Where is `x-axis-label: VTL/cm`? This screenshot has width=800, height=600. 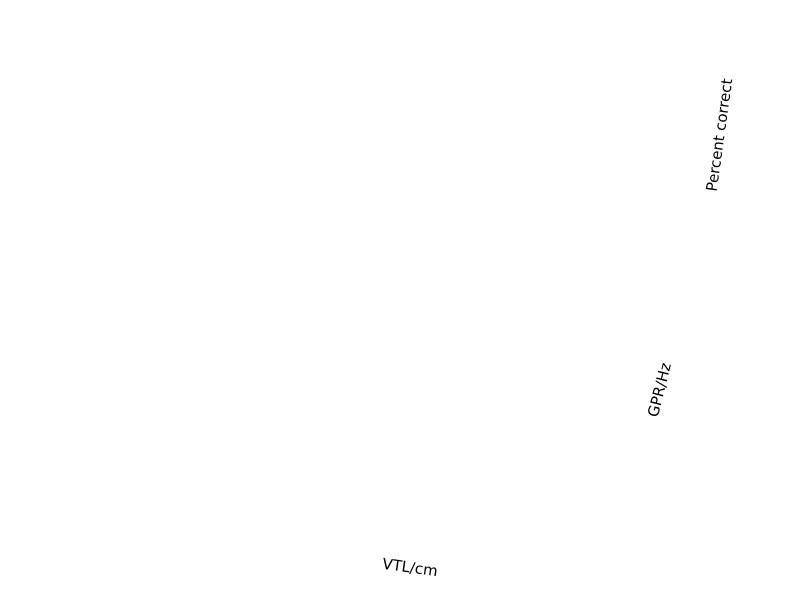
x-axis-label: VTL/cm is located at coordinates (410, 568).